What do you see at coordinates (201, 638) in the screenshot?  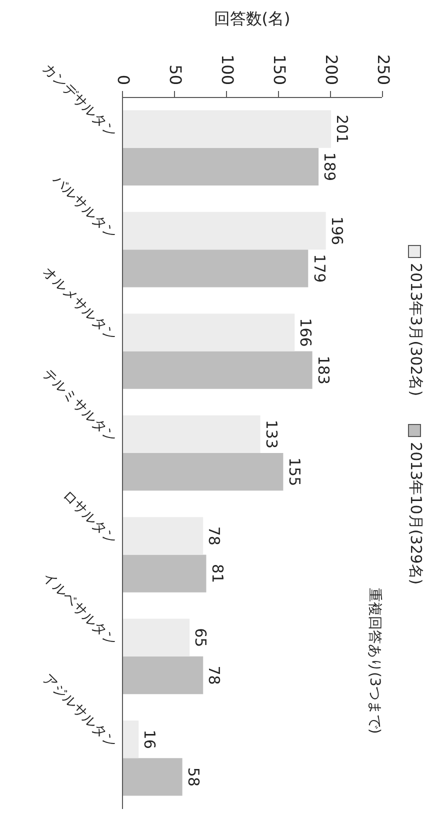 I see `data-label: 65` at bounding box center [201, 638].